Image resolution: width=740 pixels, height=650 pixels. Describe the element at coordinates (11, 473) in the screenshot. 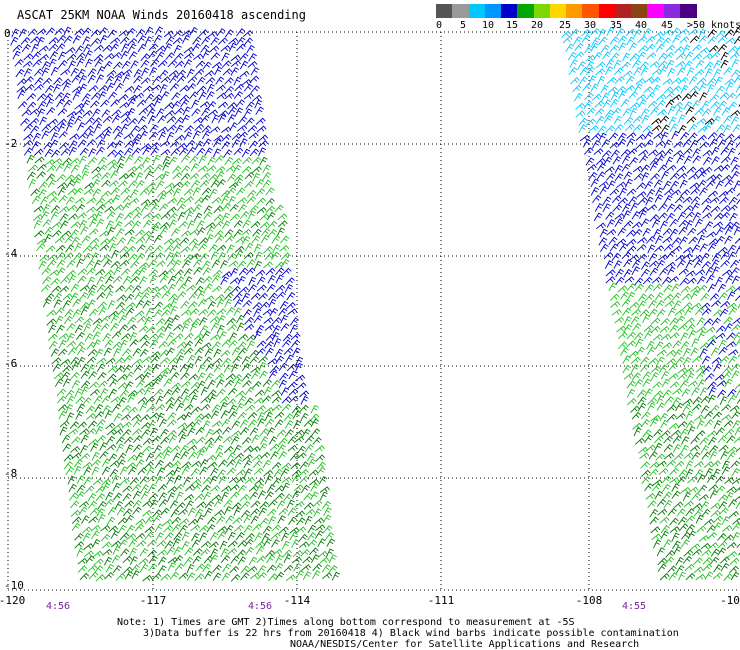

I see `lat-label-8s: -8` at that location.